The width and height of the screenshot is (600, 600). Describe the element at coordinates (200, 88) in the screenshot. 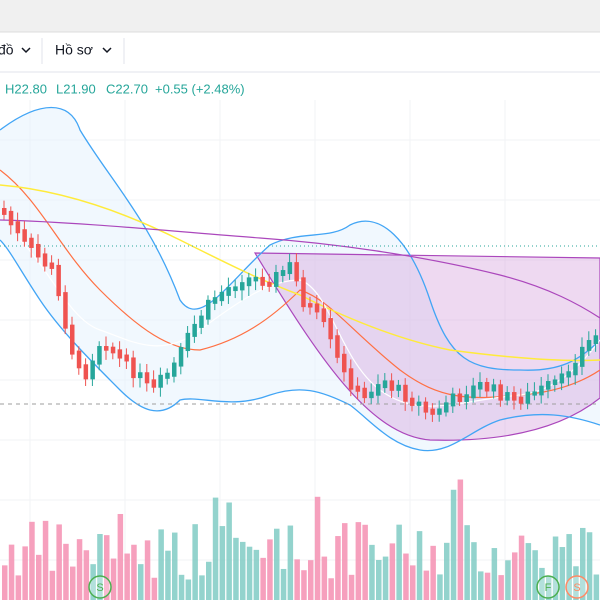

I see `legend-change: +0.55 (+2.48%)` at that location.